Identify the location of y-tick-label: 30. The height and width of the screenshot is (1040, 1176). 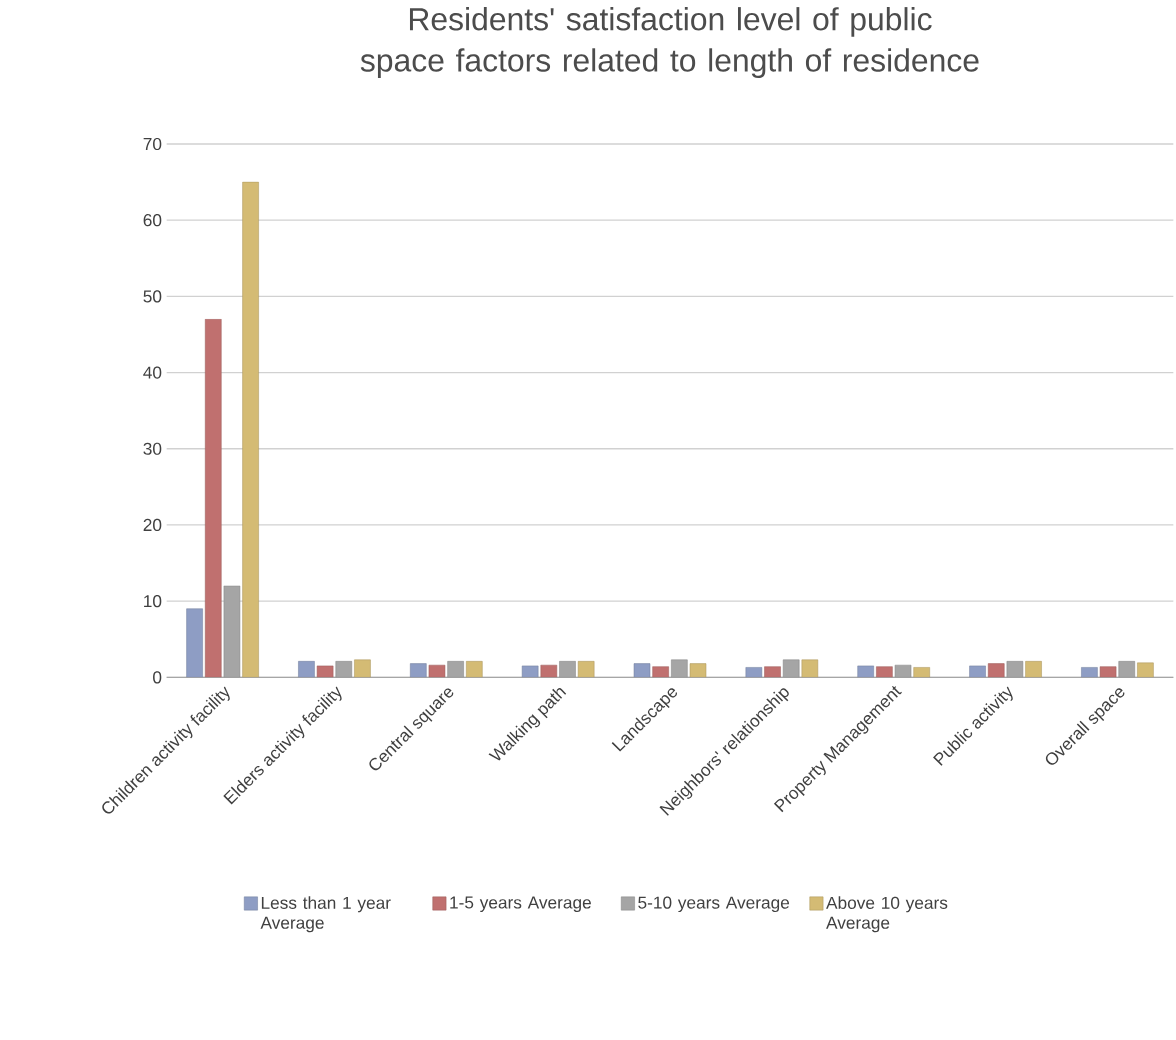
(152, 448).